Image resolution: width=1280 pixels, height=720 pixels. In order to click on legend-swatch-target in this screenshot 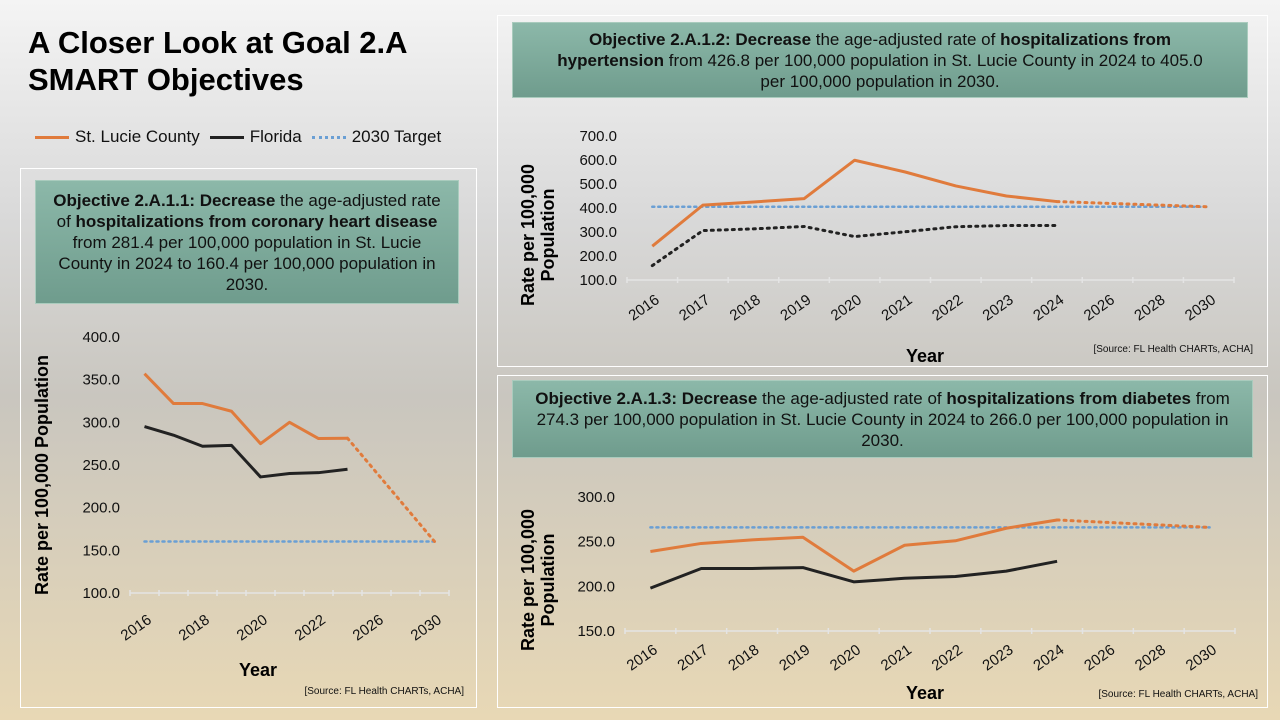, I will do `click(328, 137)`.